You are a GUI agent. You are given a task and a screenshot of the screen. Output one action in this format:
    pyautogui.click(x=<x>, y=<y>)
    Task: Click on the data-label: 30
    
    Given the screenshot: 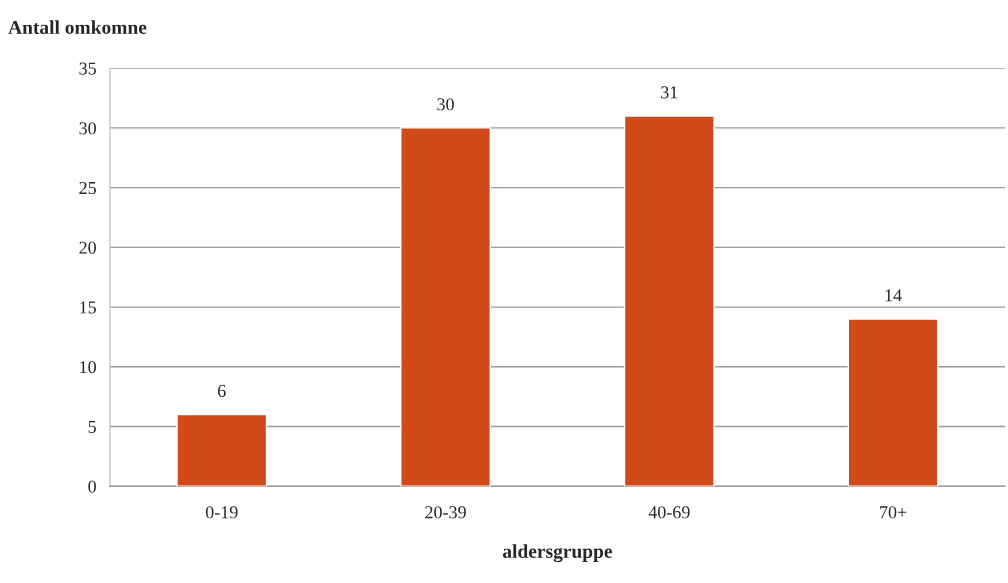 What is the action you would take?
    pyautogui.click(x=445, y=104)
    